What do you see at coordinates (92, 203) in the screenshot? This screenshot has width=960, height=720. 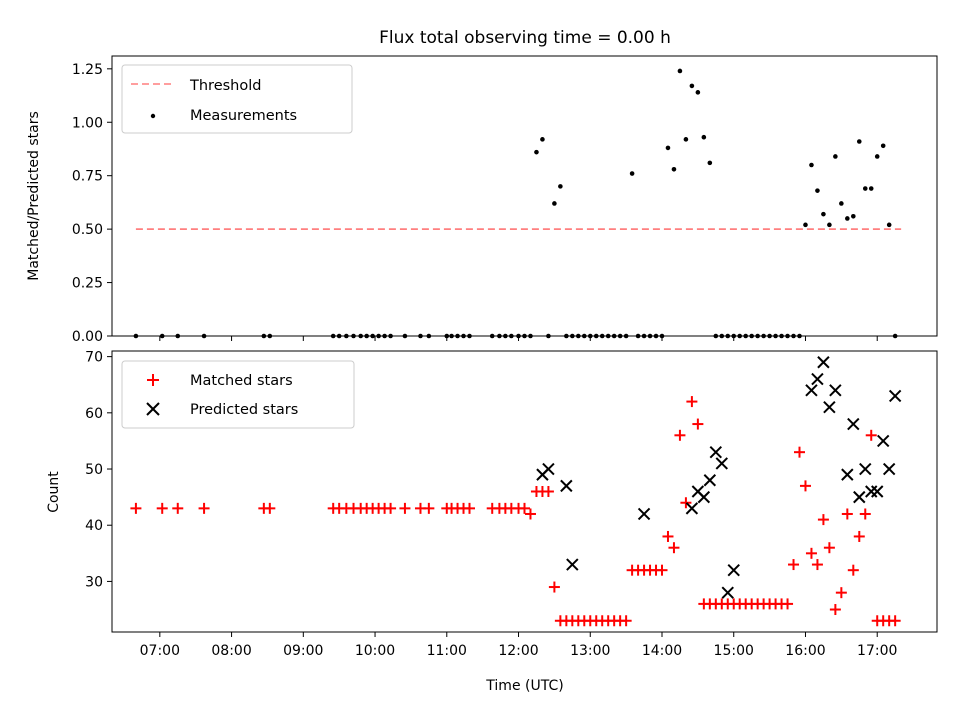 I see `ratio-y-ticks: 0.00 0.25 0.50 0.75 1.00 1.25` at bounding box center [92, 203].